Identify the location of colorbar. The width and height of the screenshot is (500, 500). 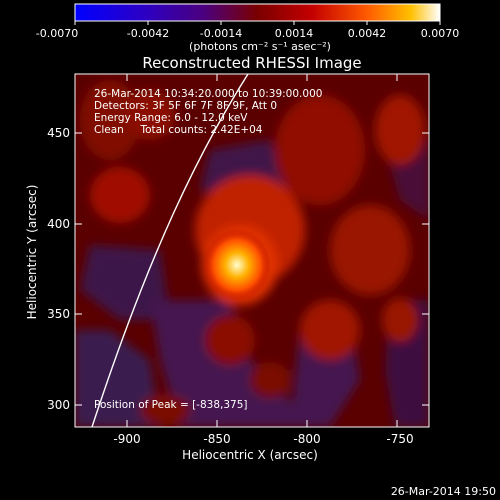
(257, 12).